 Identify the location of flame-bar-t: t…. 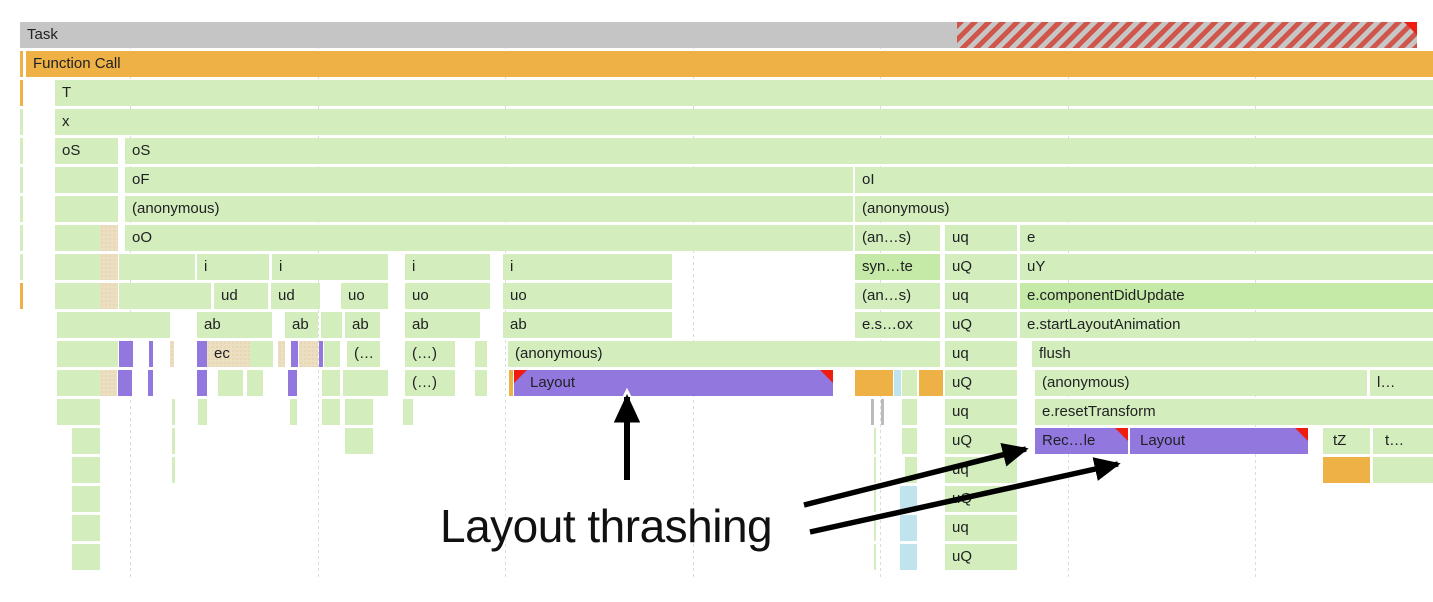
(1403, 441).